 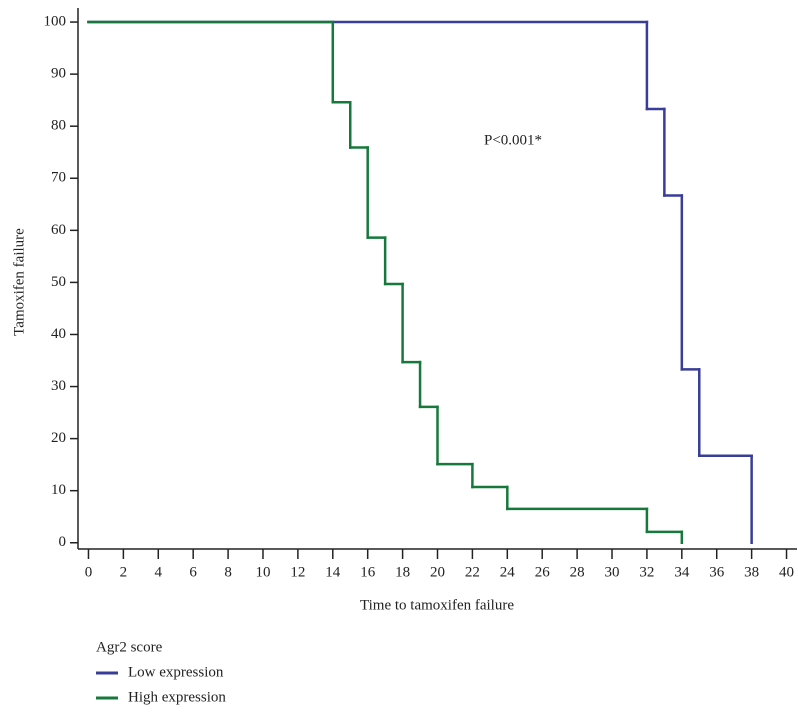 What do you see at coordinates (368, 572) in the screenshot?
I see `x-tick-label: 16` at bounding box center [368, 572].